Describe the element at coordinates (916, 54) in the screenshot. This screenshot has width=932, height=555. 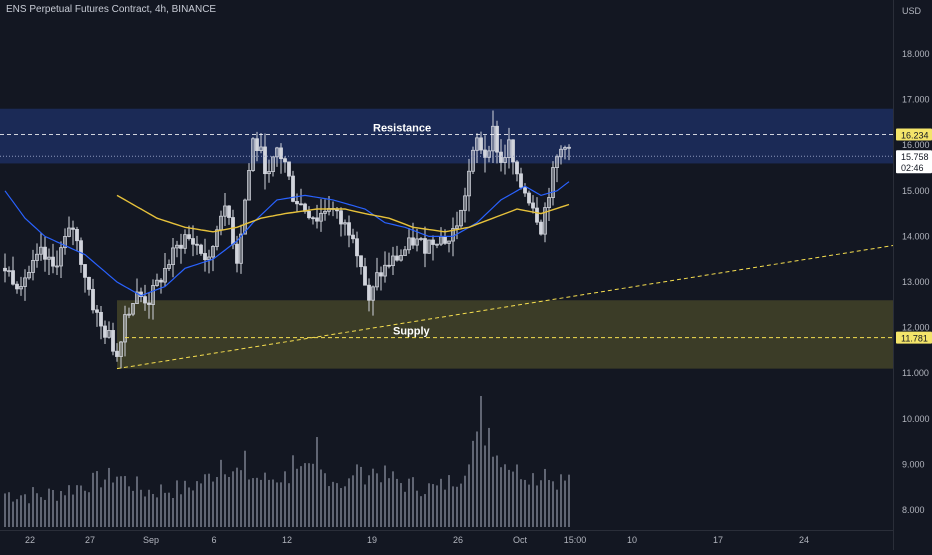
I see `y-tick-label: 18.000` at that location.